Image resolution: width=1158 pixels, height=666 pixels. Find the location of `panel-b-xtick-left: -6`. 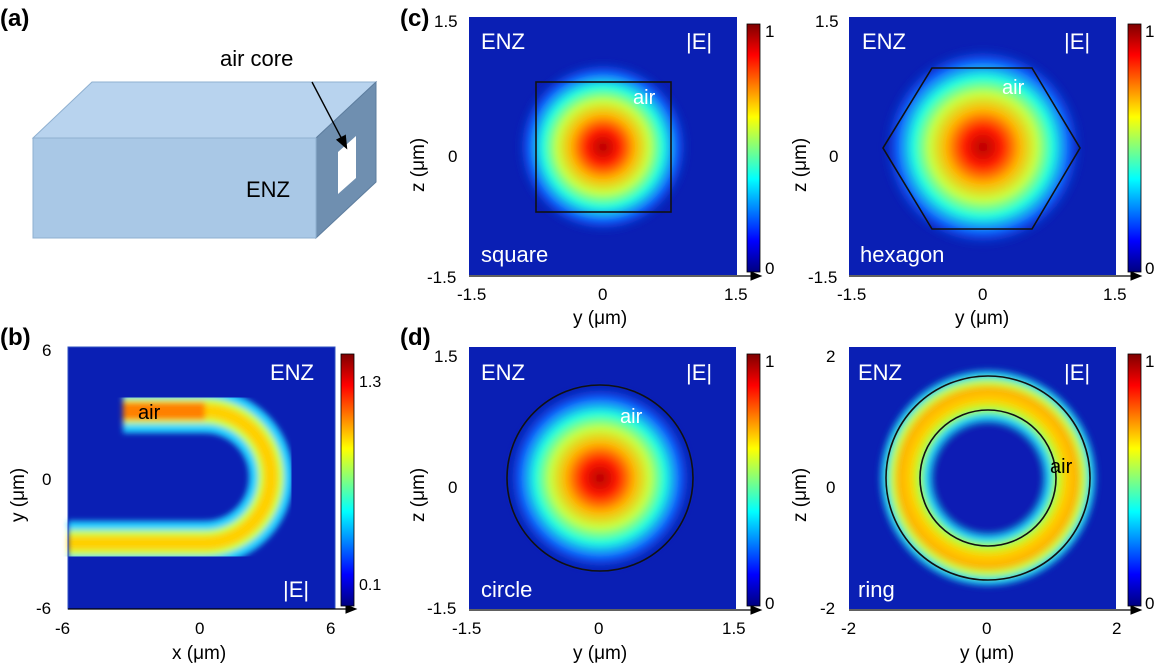

panel-b-xtick-left: -6 is located at coordinates (62, 628).